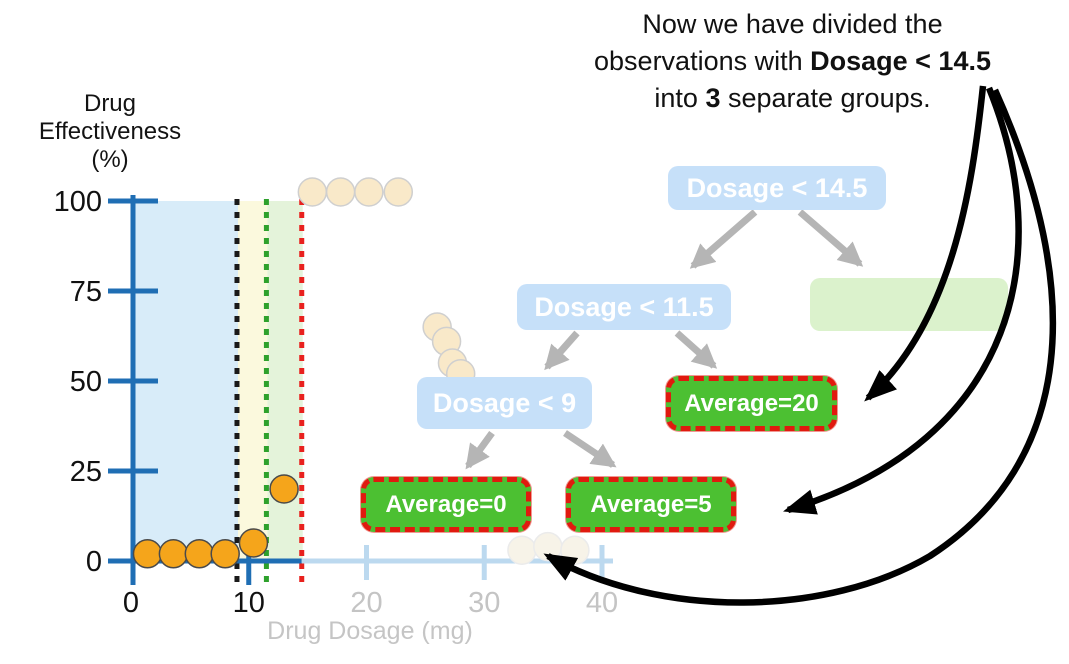 This screenshot has height=664, width=1069. What do you see at coordinates (590, 449) in the screenshot?
I see `branch-d9-to-avg5` at bounding box center [590, 449].